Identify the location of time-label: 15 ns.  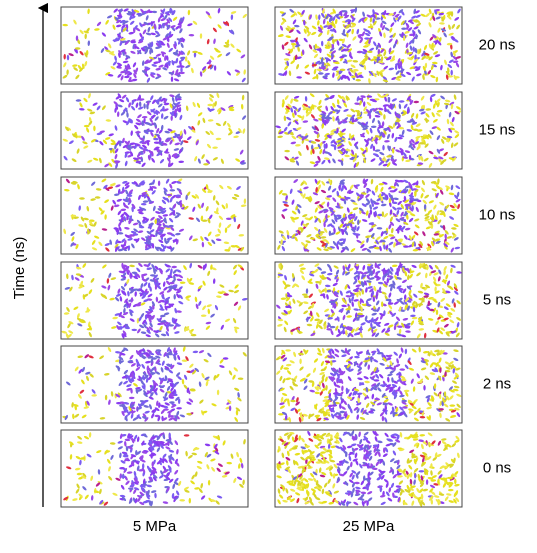
(497, 129).